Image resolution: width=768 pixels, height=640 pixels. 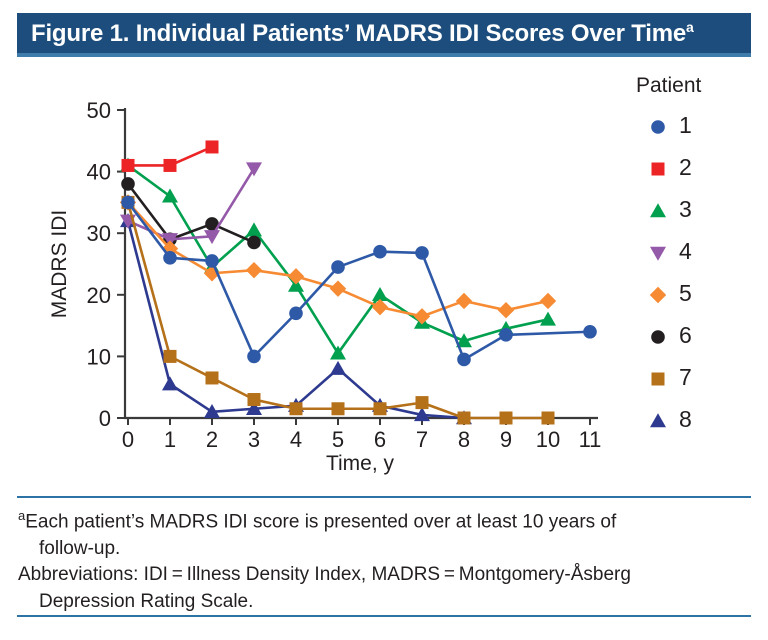 I want to click on legend-label: 5, so click(x=685, y=293).